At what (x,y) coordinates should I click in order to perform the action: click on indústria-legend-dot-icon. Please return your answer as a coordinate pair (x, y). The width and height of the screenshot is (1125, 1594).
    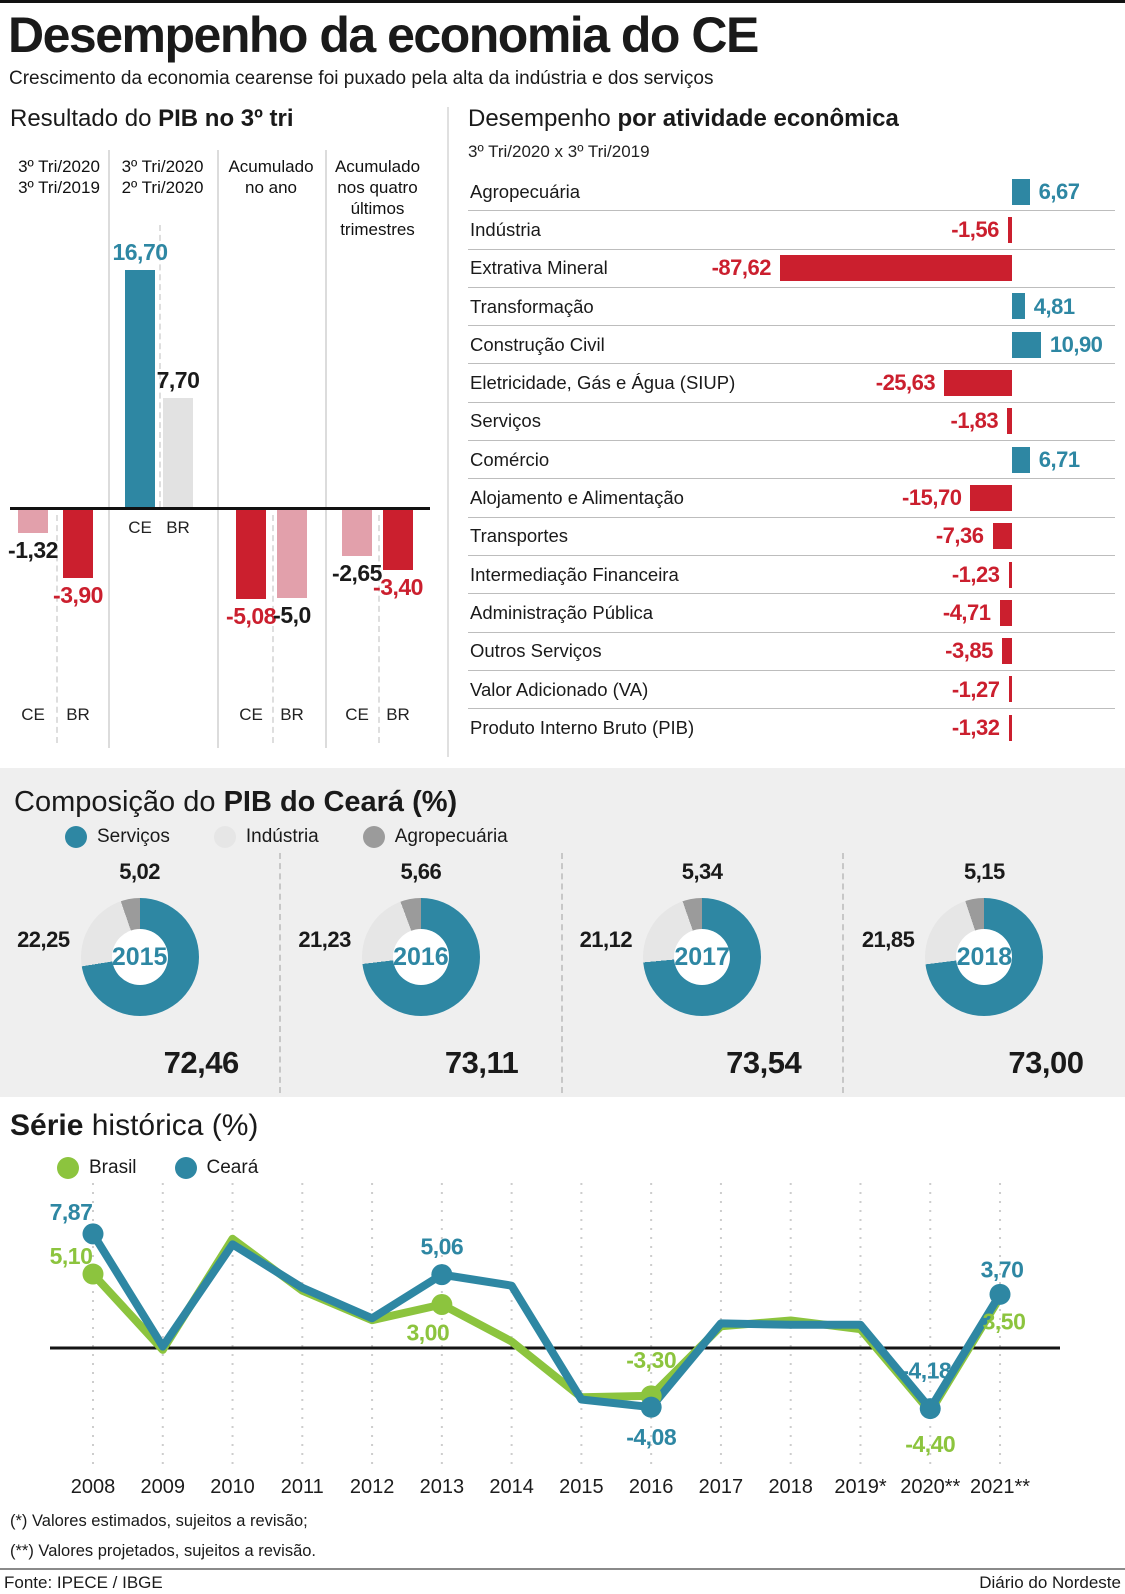
    Looking at the image, I should click on (224, 837).